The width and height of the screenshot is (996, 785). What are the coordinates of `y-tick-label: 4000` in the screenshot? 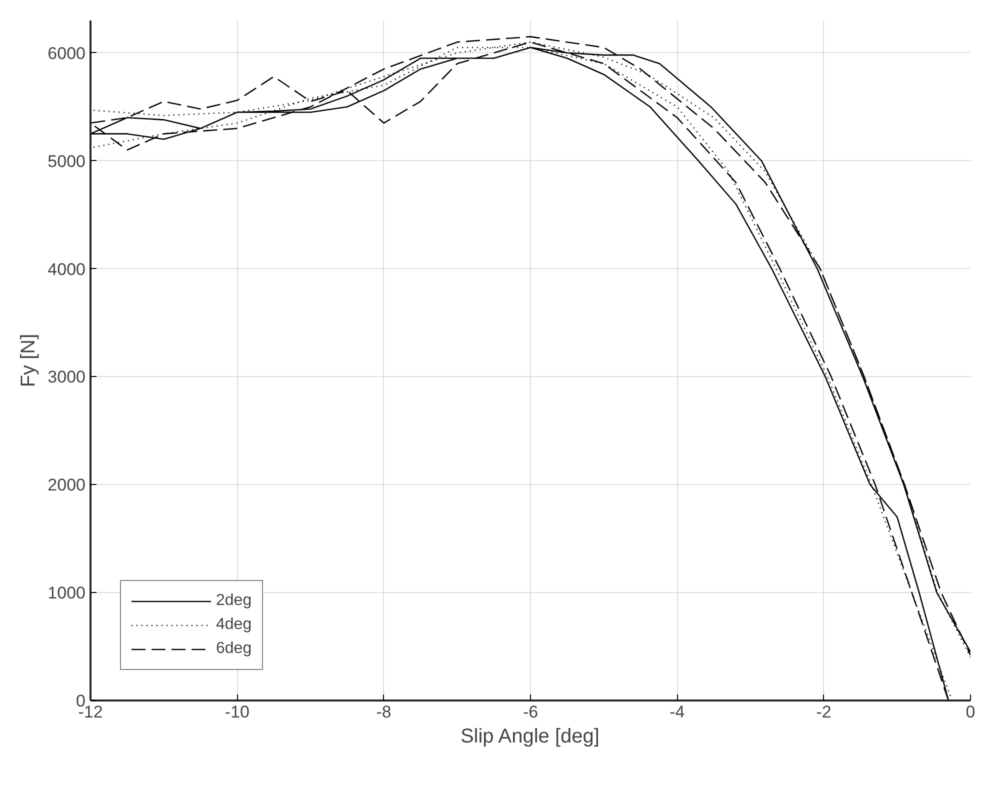 It's located at (67, 269).